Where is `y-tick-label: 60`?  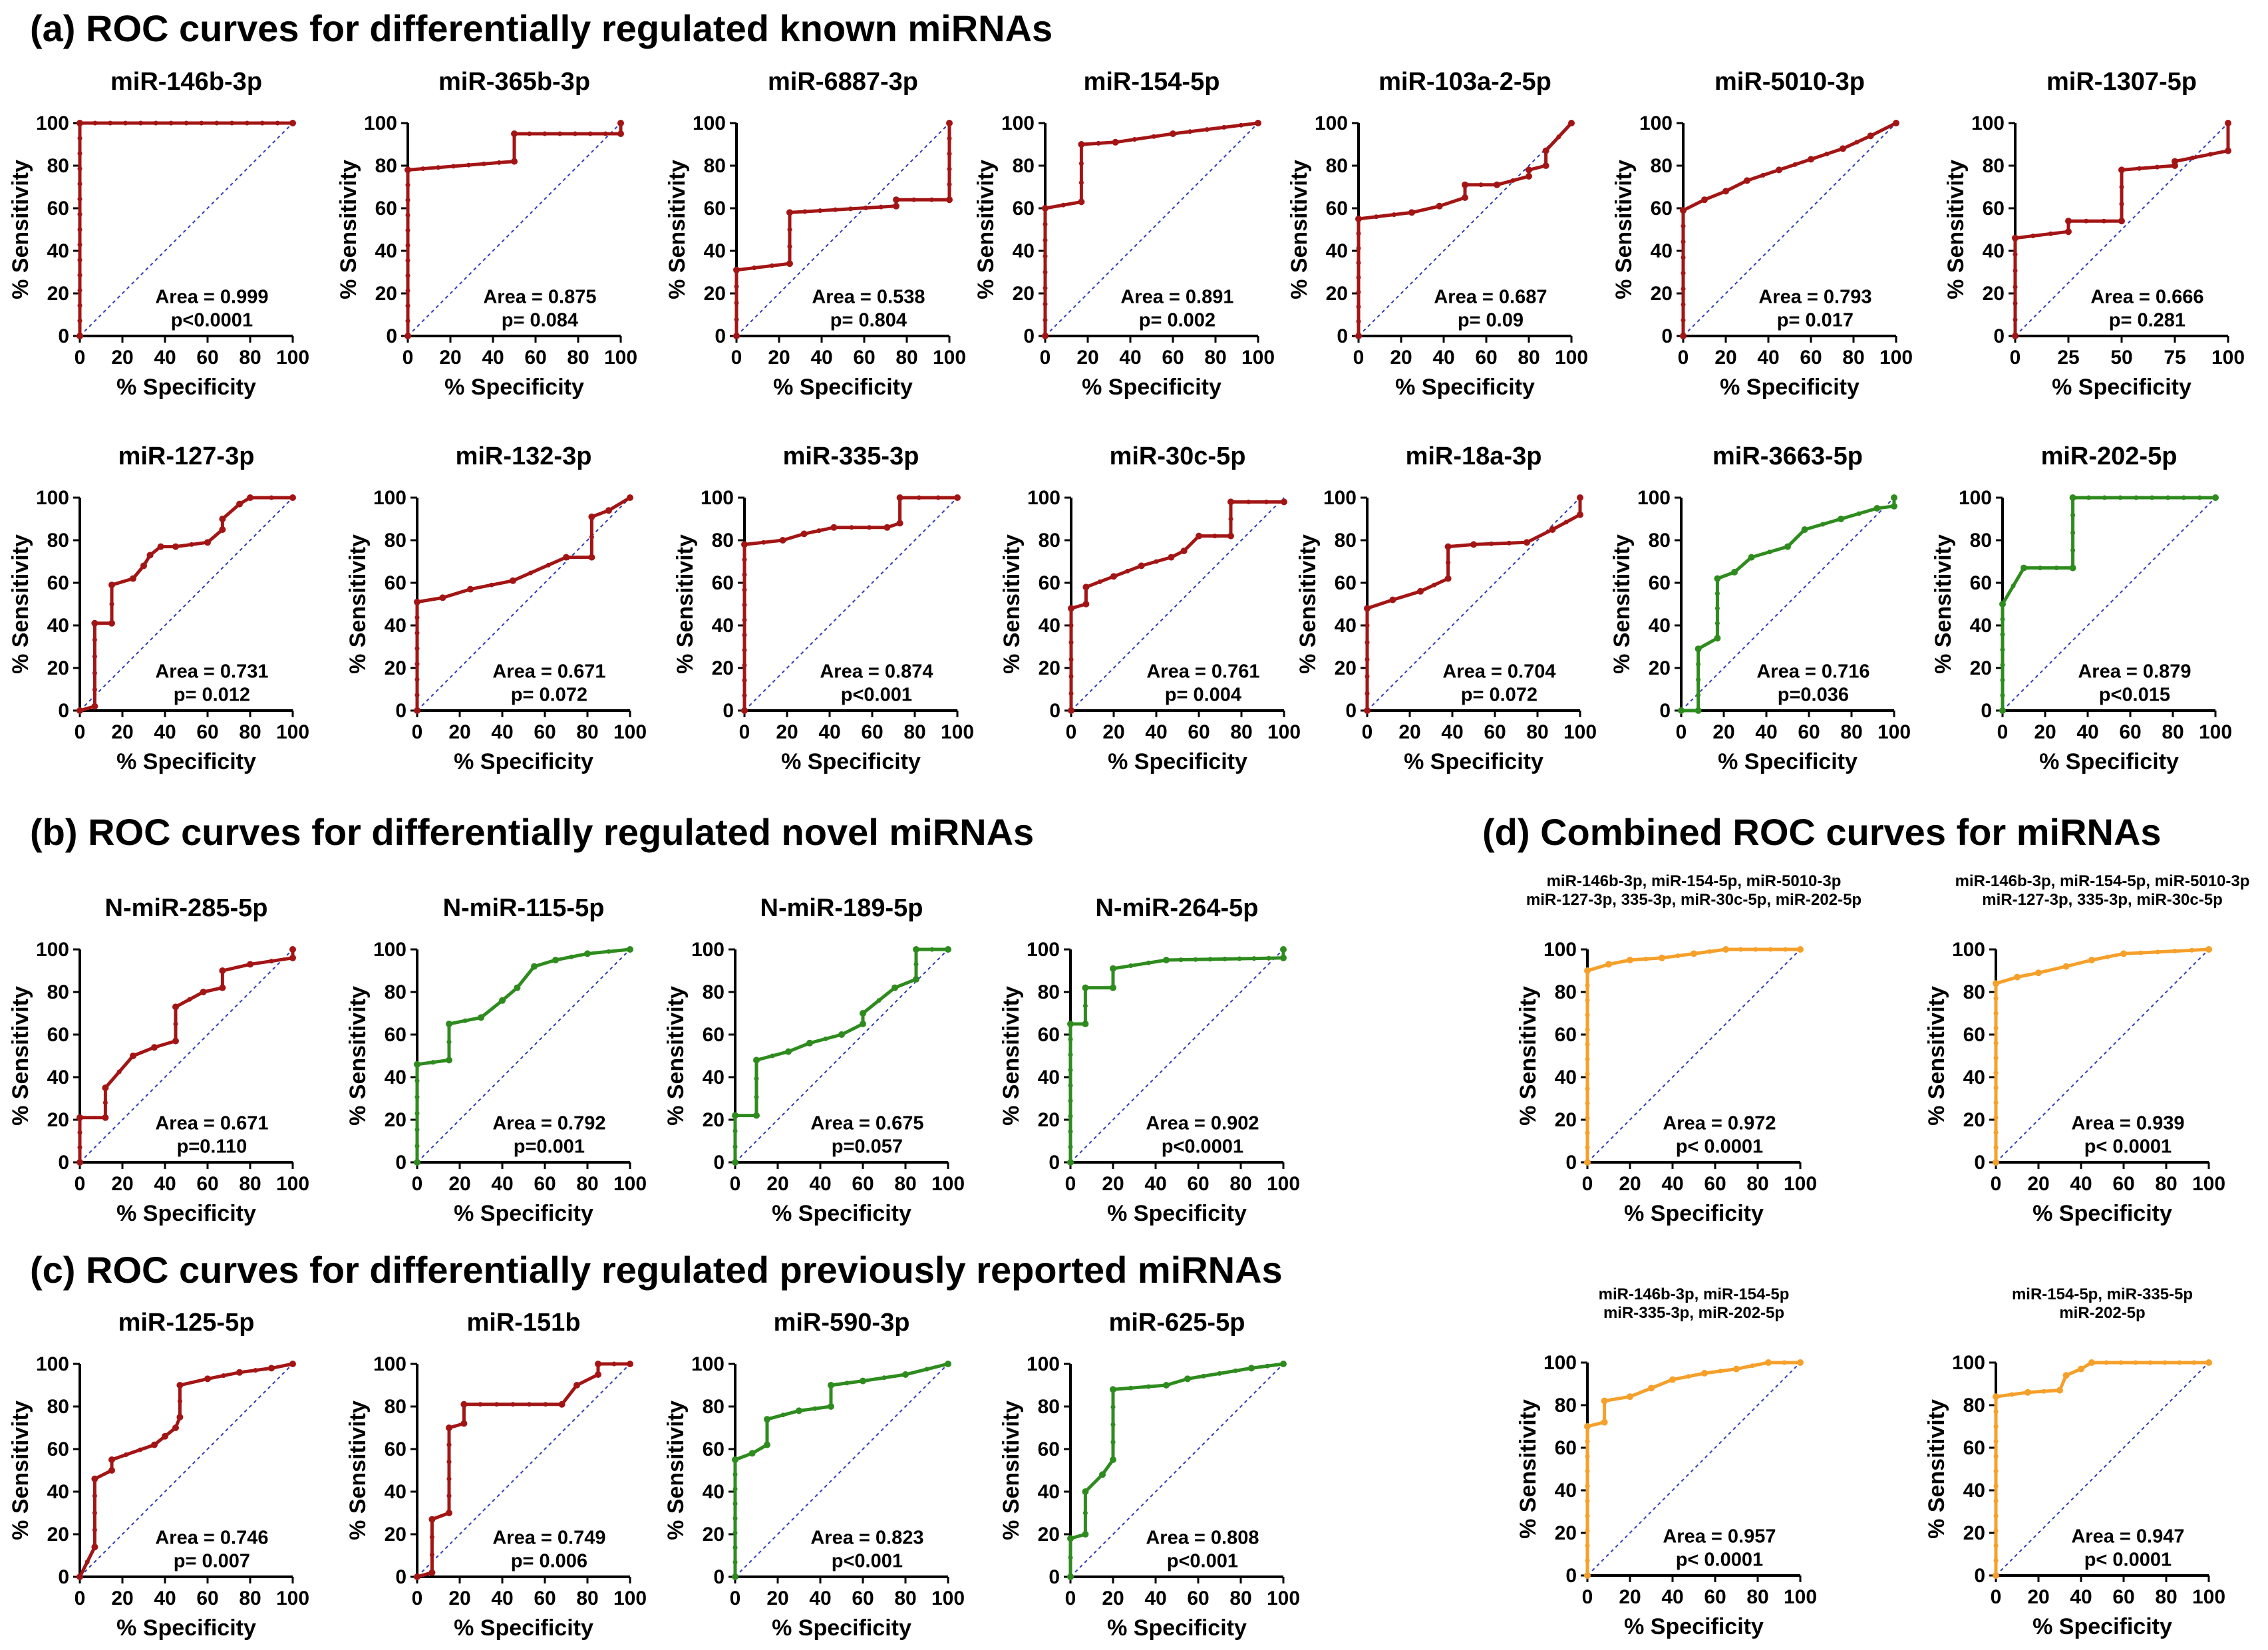 y-tick-label: 60 is located at coordinates (386, 209).